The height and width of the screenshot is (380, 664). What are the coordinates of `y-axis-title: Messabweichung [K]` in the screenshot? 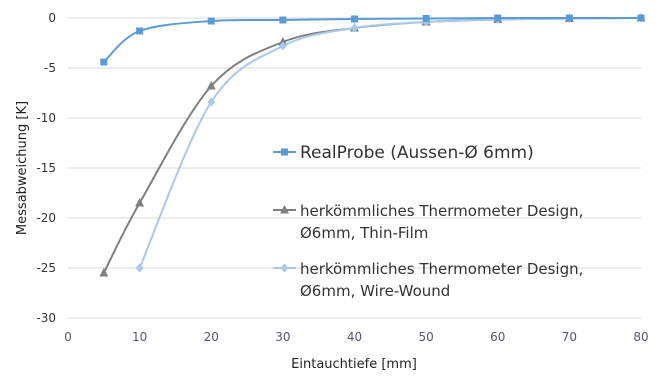 It's located at (22, 168).